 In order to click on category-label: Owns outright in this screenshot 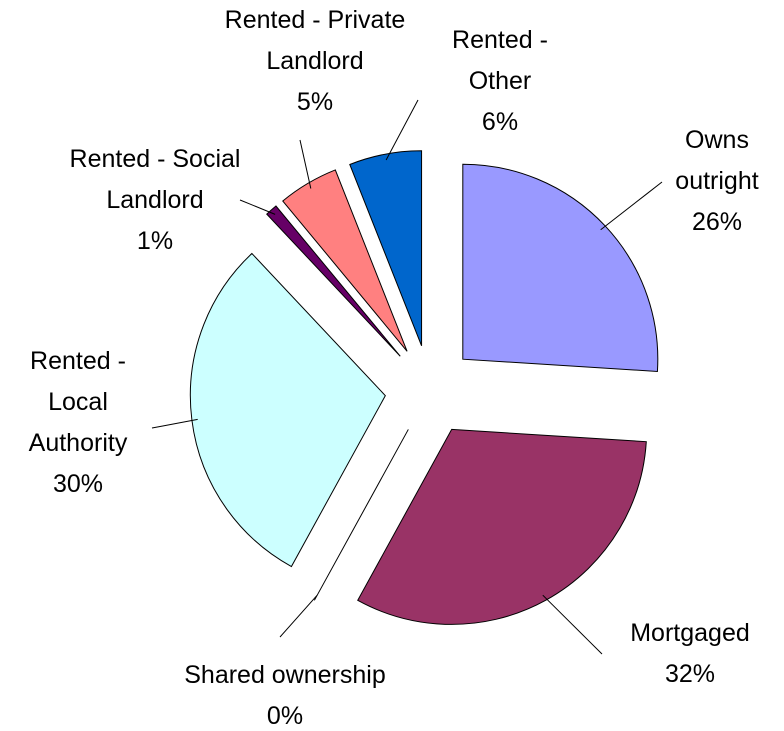, I will do `click(717, 160)`.